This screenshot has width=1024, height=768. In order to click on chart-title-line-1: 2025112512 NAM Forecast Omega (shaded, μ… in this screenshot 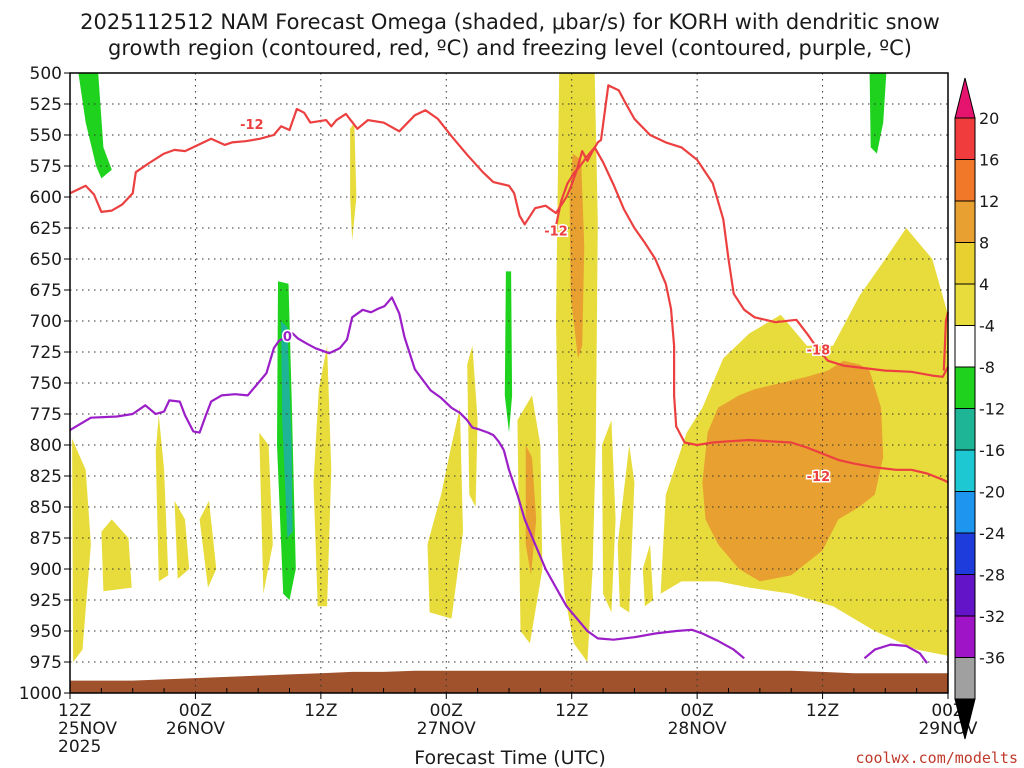, I will do `click(510, 22)`.